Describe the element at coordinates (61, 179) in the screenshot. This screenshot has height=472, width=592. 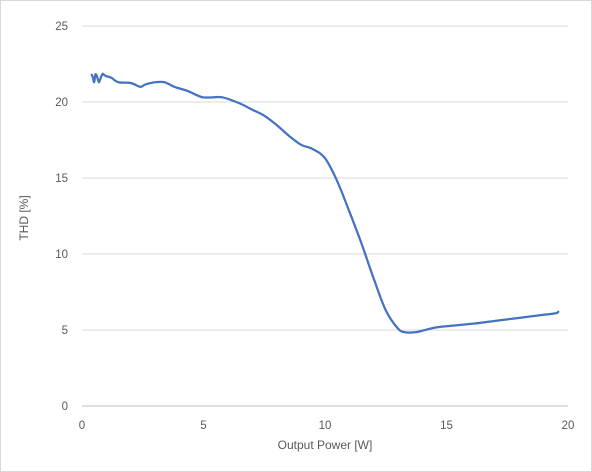
I see `y-tick-label: 15` at that location.